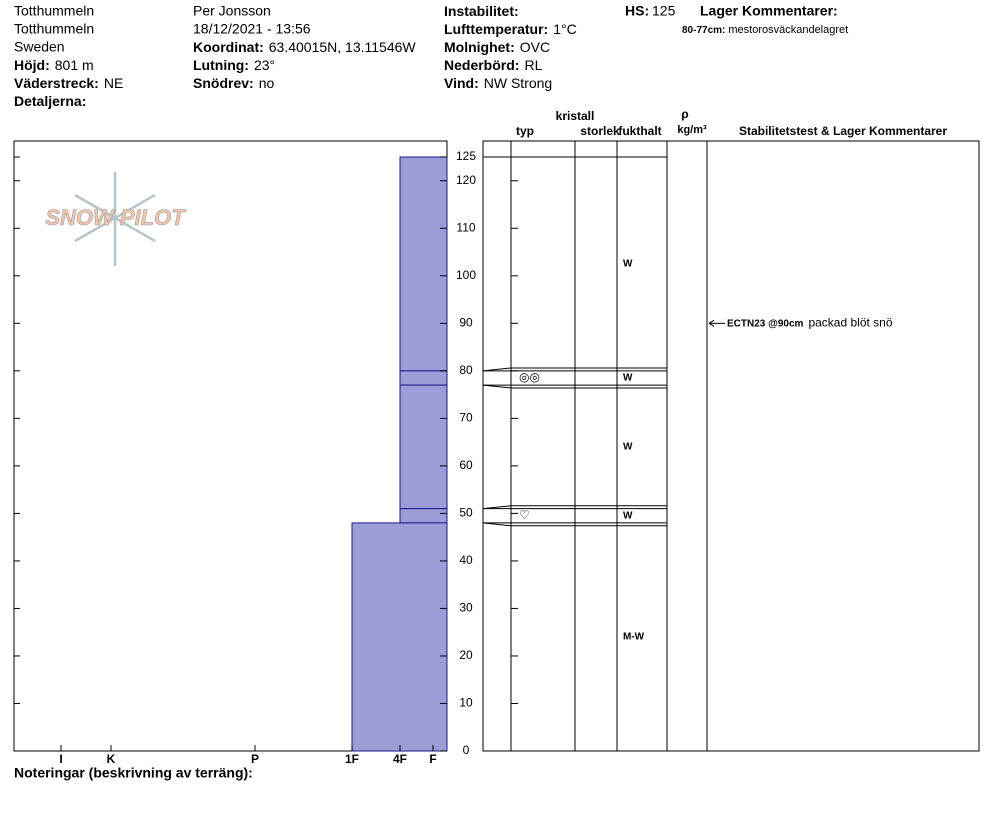  I want to click on col-head: kristall, so click(575, 116).